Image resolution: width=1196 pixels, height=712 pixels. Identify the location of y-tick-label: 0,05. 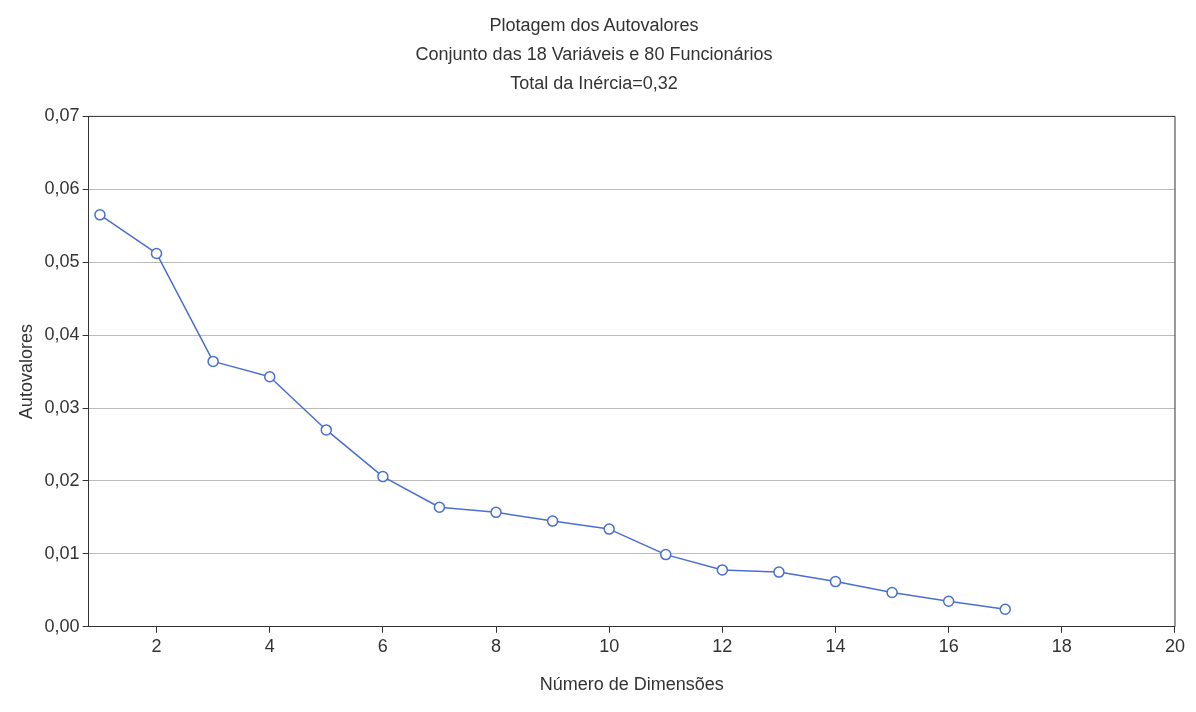
(62, 261).